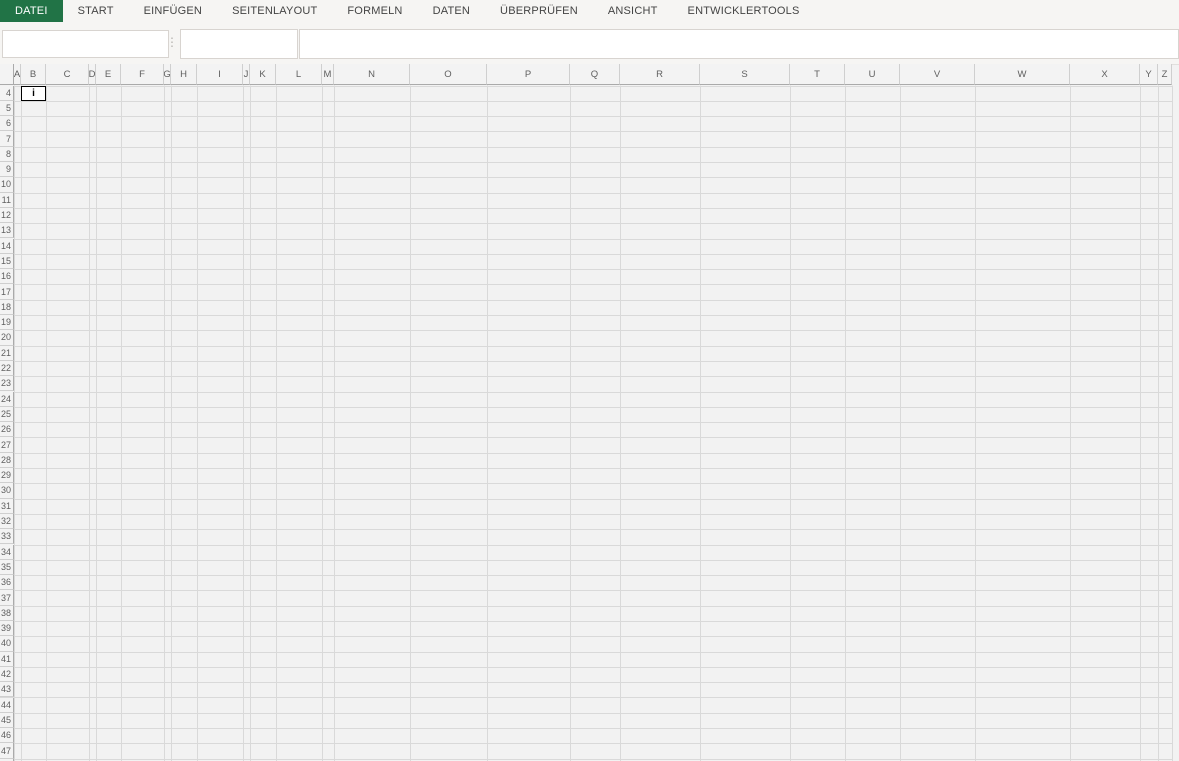  I want to click on ribbon-tab-start: START, so click(95, 11).